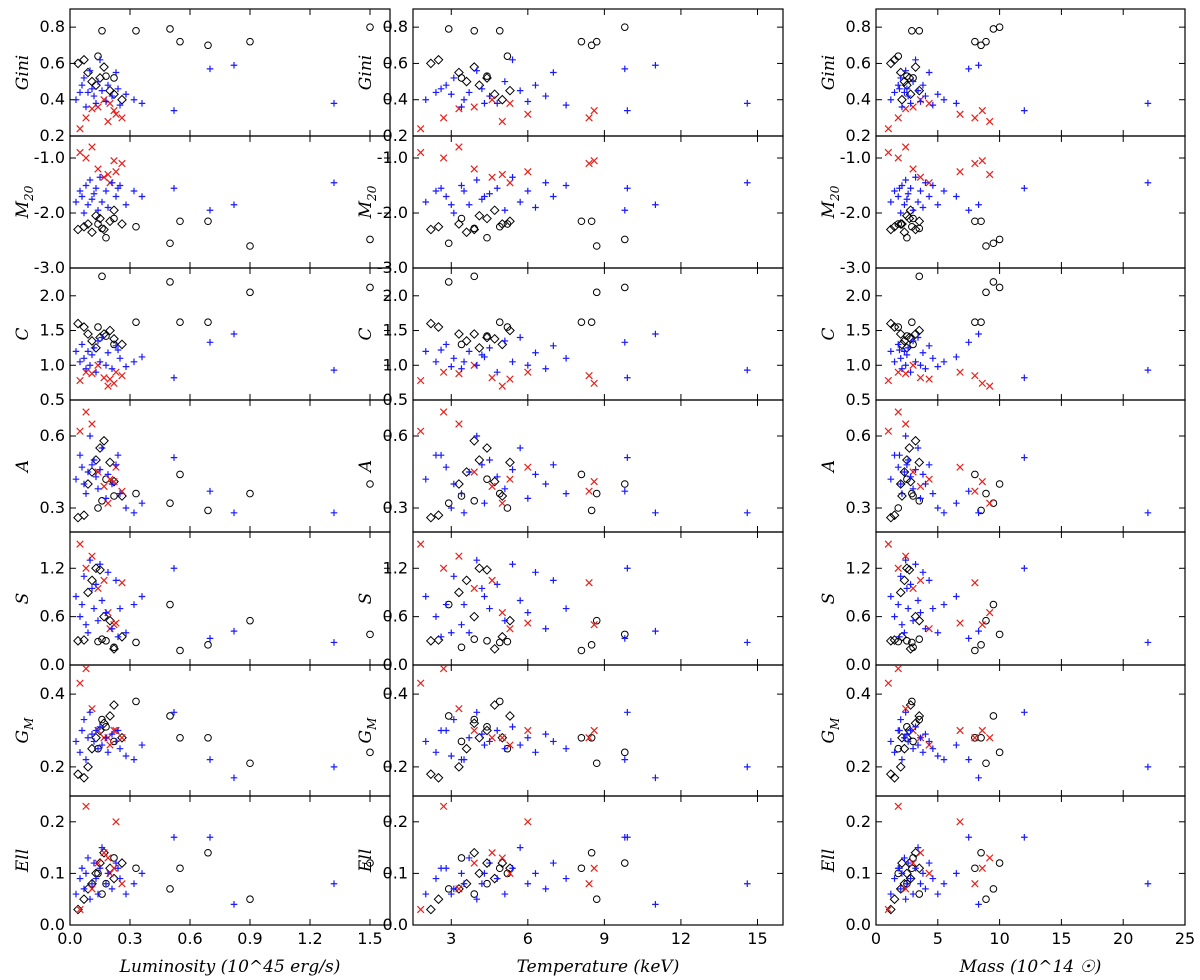 This screenshot has width=1200, height=980. I want to click on y-axis-label: C, so click(23, 333).